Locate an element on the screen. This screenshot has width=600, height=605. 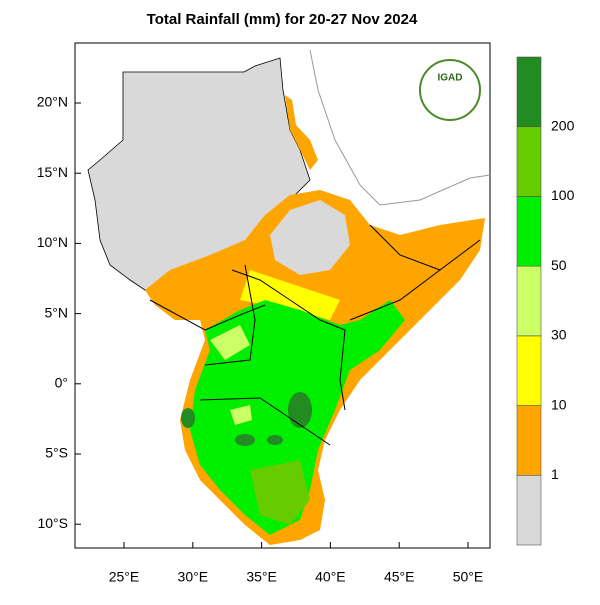
lon-tick-label: 45°E is located at coordinates (399, 577).